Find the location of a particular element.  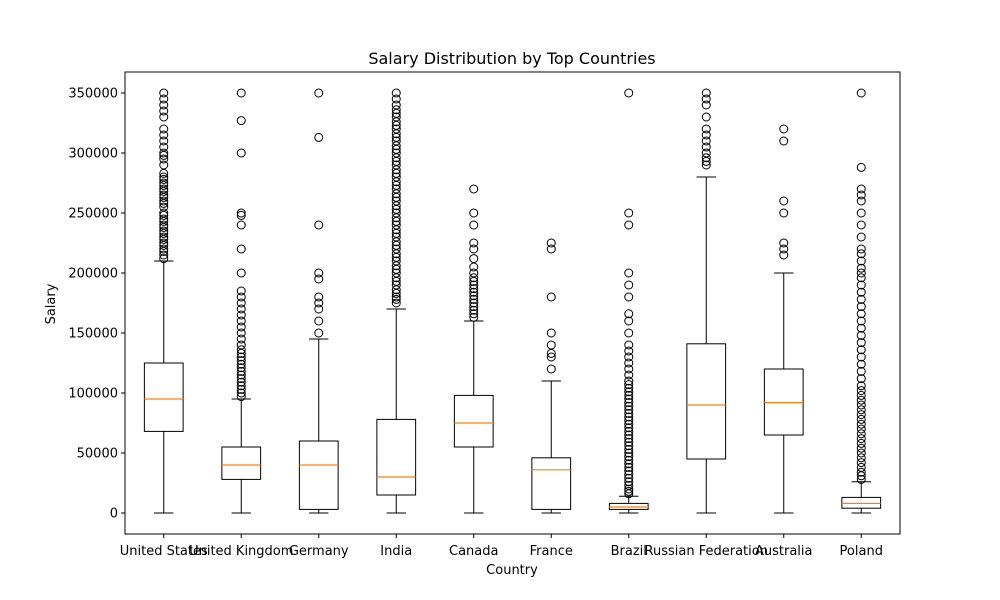

y-tick-label: 200000 is located at coordinates (93, 274).